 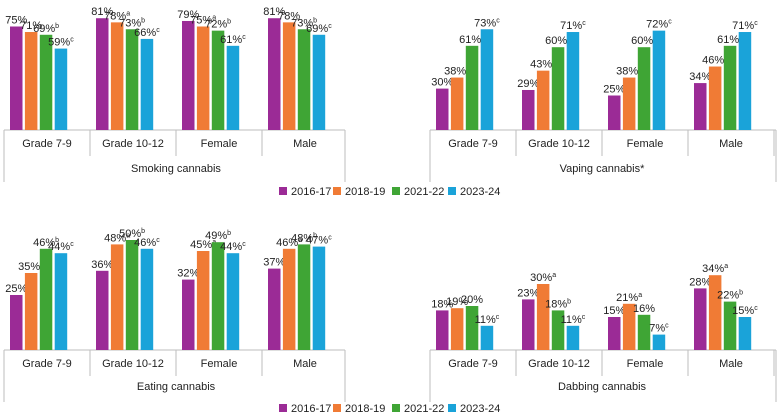 What do you see at coordinates (147, 243) in the screenshot?
I see `data-label: 46%c` at bounding box center [147, 243].